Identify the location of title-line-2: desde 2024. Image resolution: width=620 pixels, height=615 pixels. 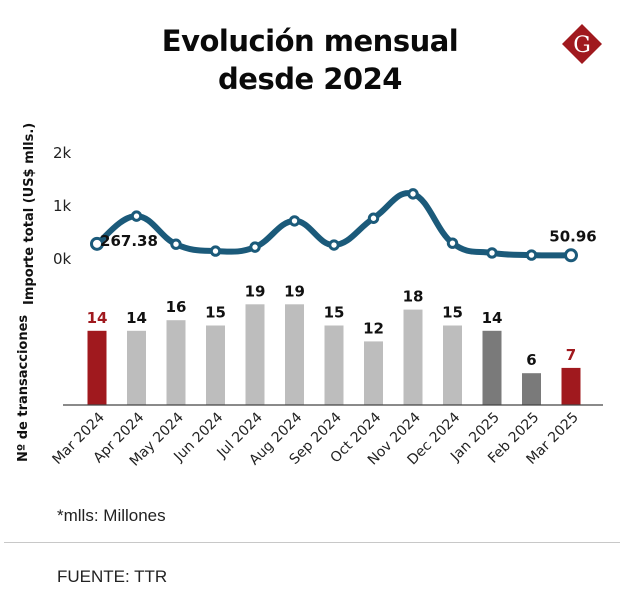
(310, 79).